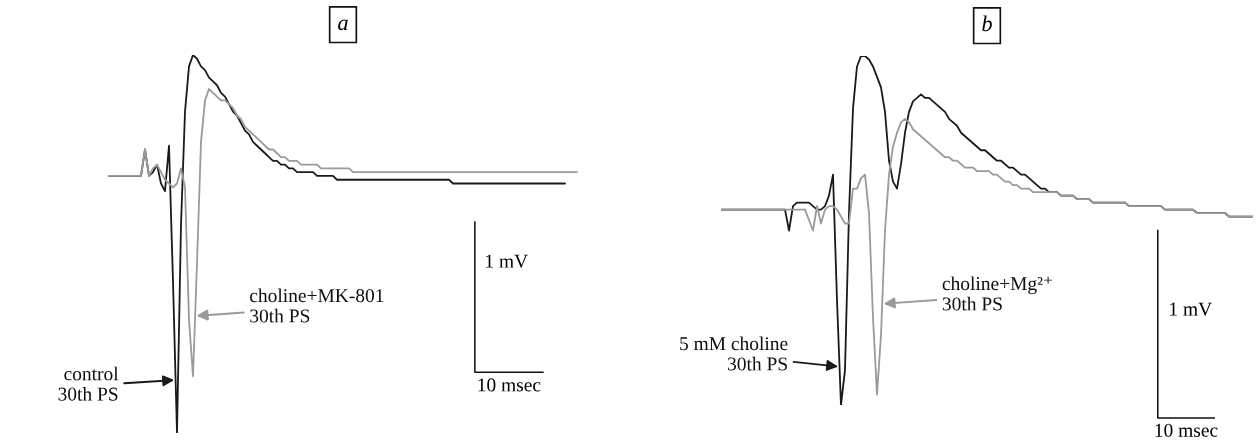 This screenshot has width=1258, height=443. Describe the element at coordinates (509, 385) in the screenshot. I see `annotation: 10 msec` at that location.